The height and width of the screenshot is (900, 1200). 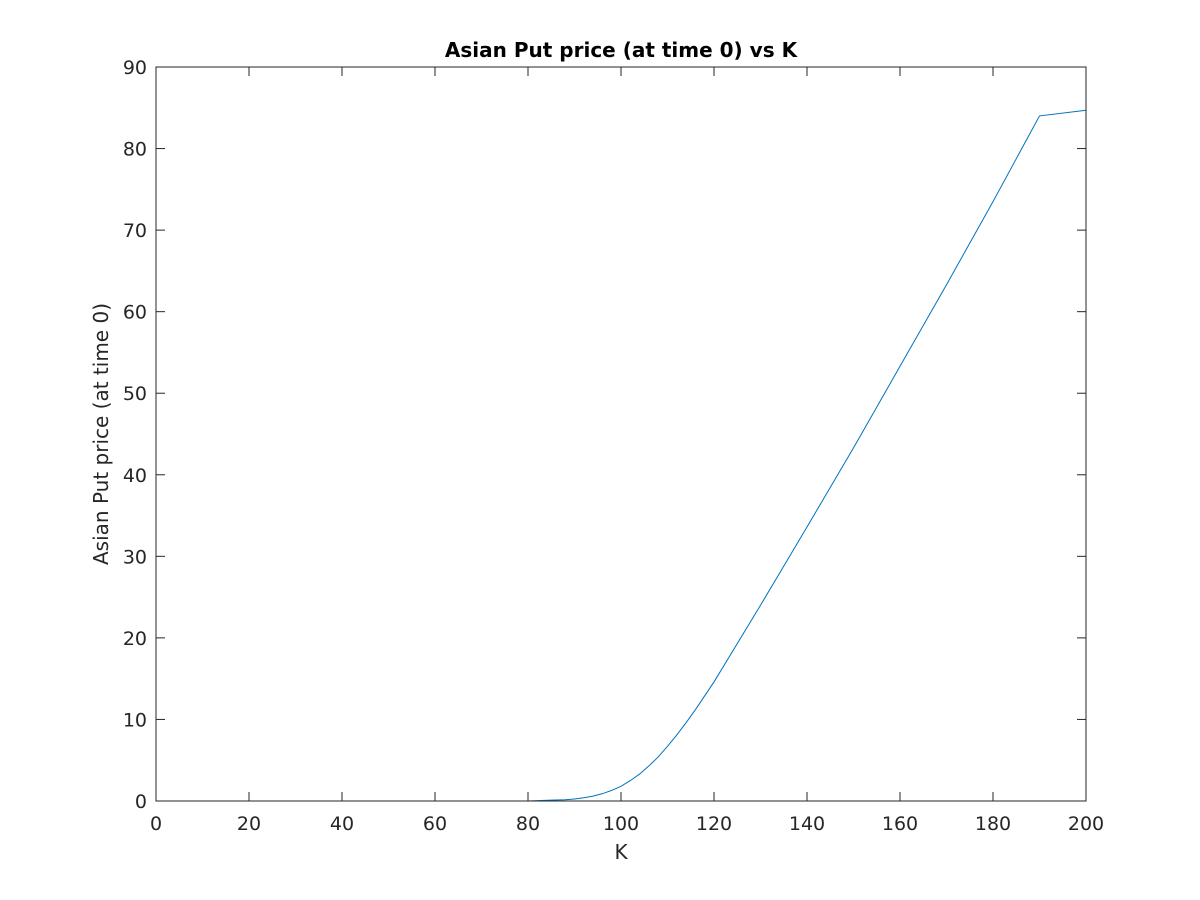 What do you see at coordinates (141, 802) in the screenshot?
I see `y-tick-label: 0` at bounding box center [141, 802].